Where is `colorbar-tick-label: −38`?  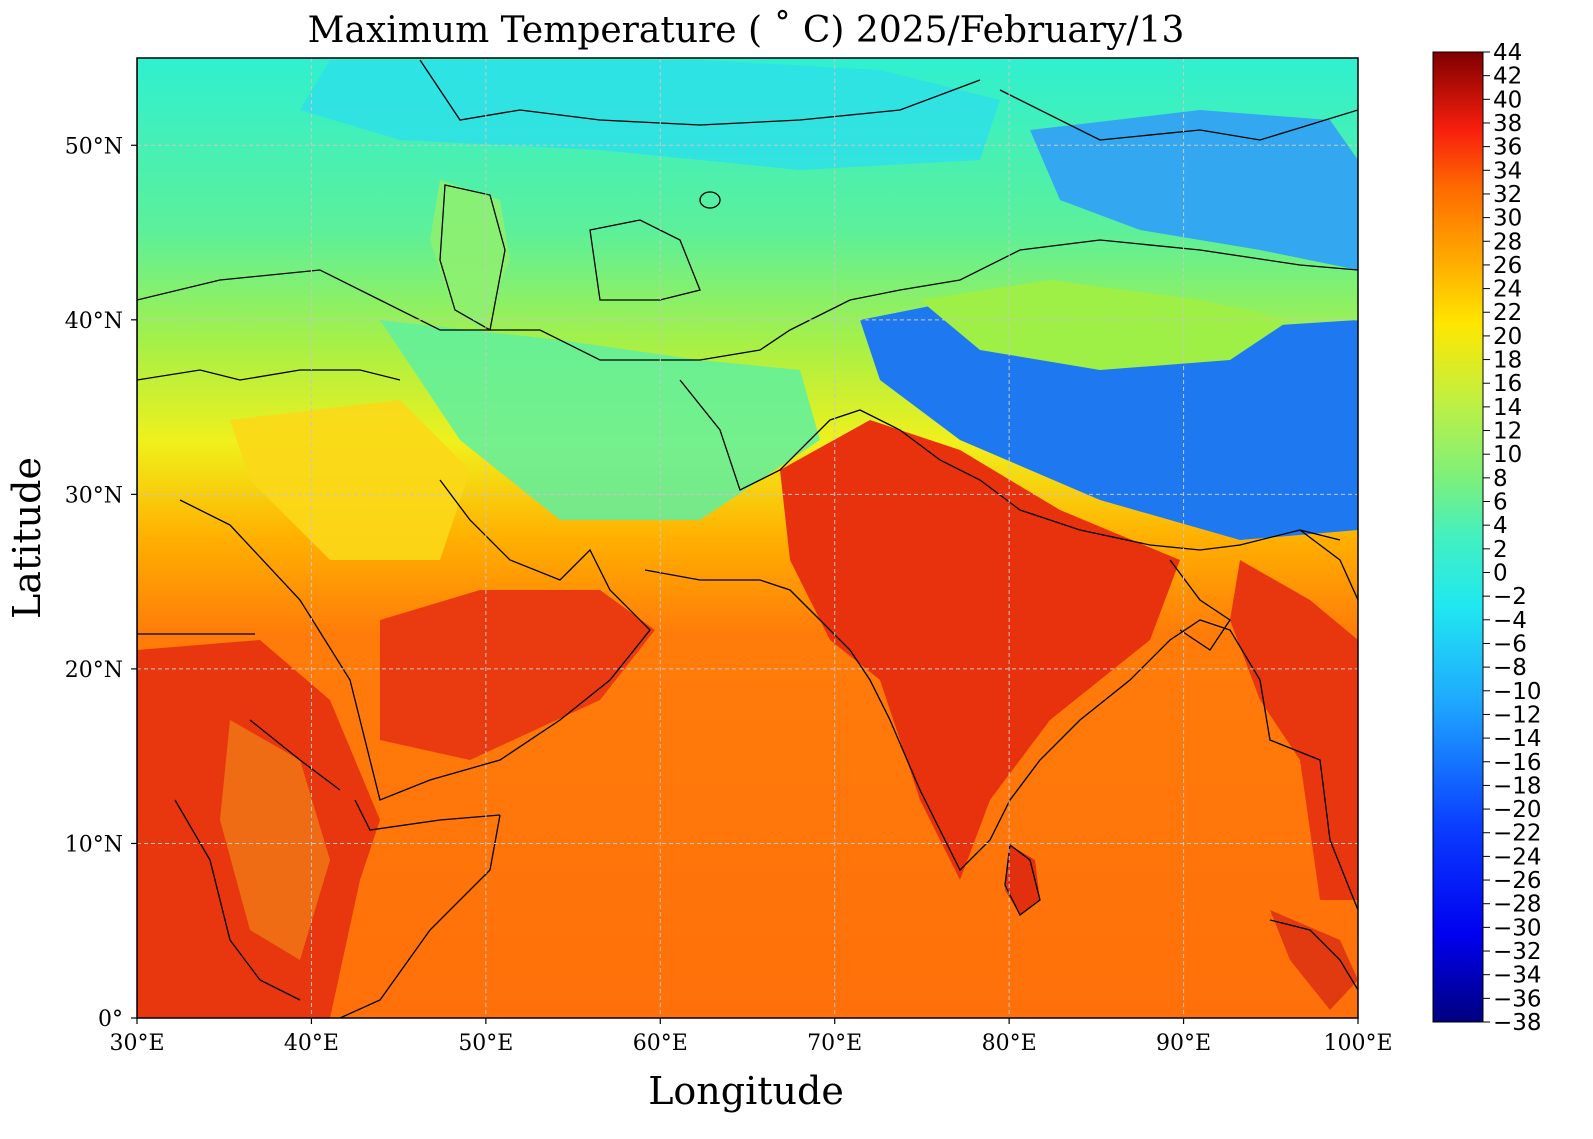
colorbar-tick-label: −38 is located at coordinates (1517, 1023).